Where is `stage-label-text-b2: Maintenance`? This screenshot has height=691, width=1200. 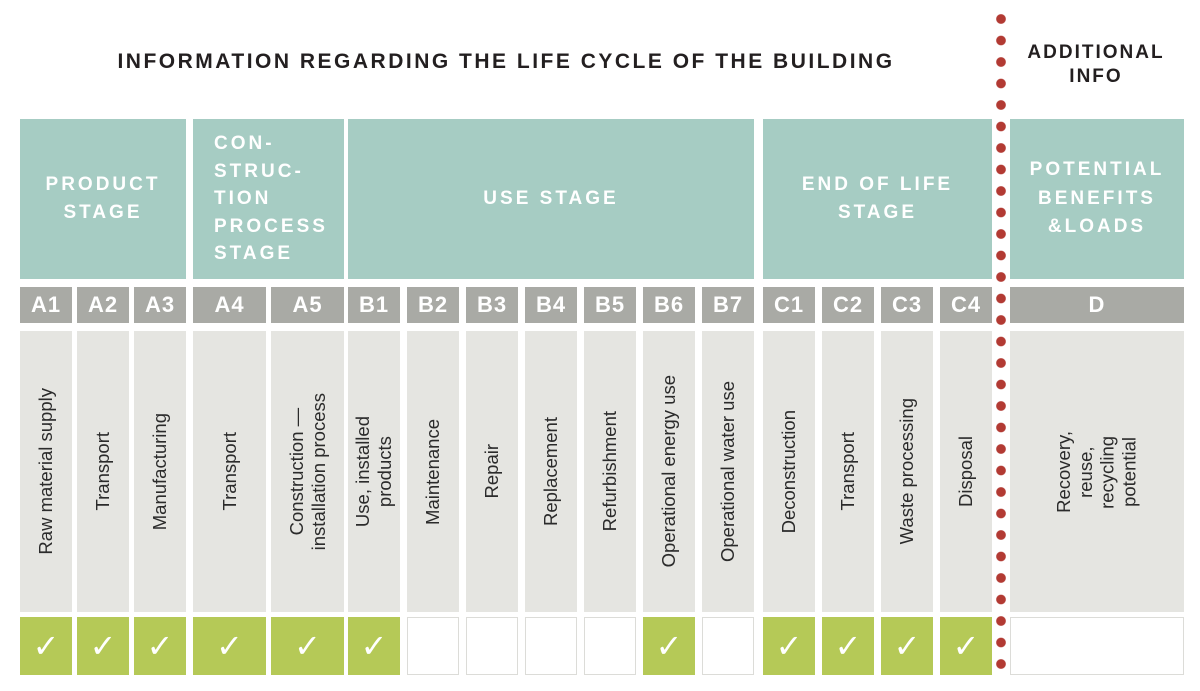 stage-label-text-b2: Maintenance is located at coordinates (433, 471).